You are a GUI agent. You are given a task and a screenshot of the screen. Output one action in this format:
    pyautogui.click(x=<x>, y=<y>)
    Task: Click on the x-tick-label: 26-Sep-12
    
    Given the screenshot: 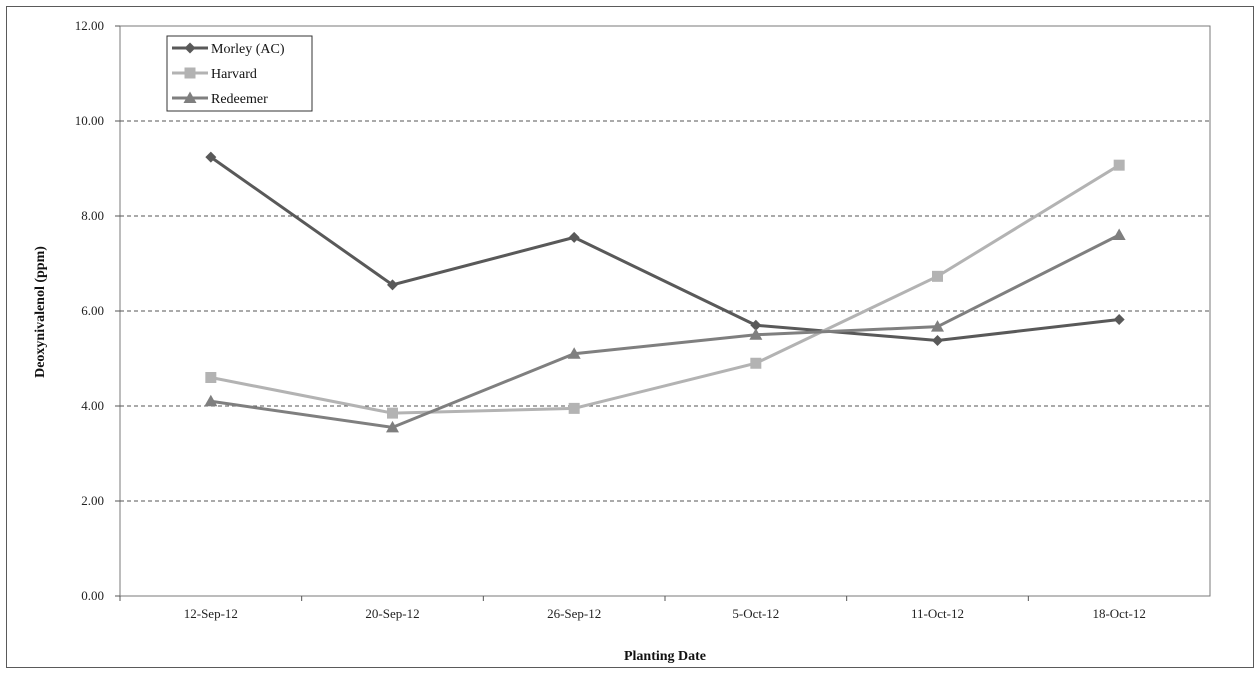 What is the action you would take?
    pyautogui.click(x=574, y=613)
    